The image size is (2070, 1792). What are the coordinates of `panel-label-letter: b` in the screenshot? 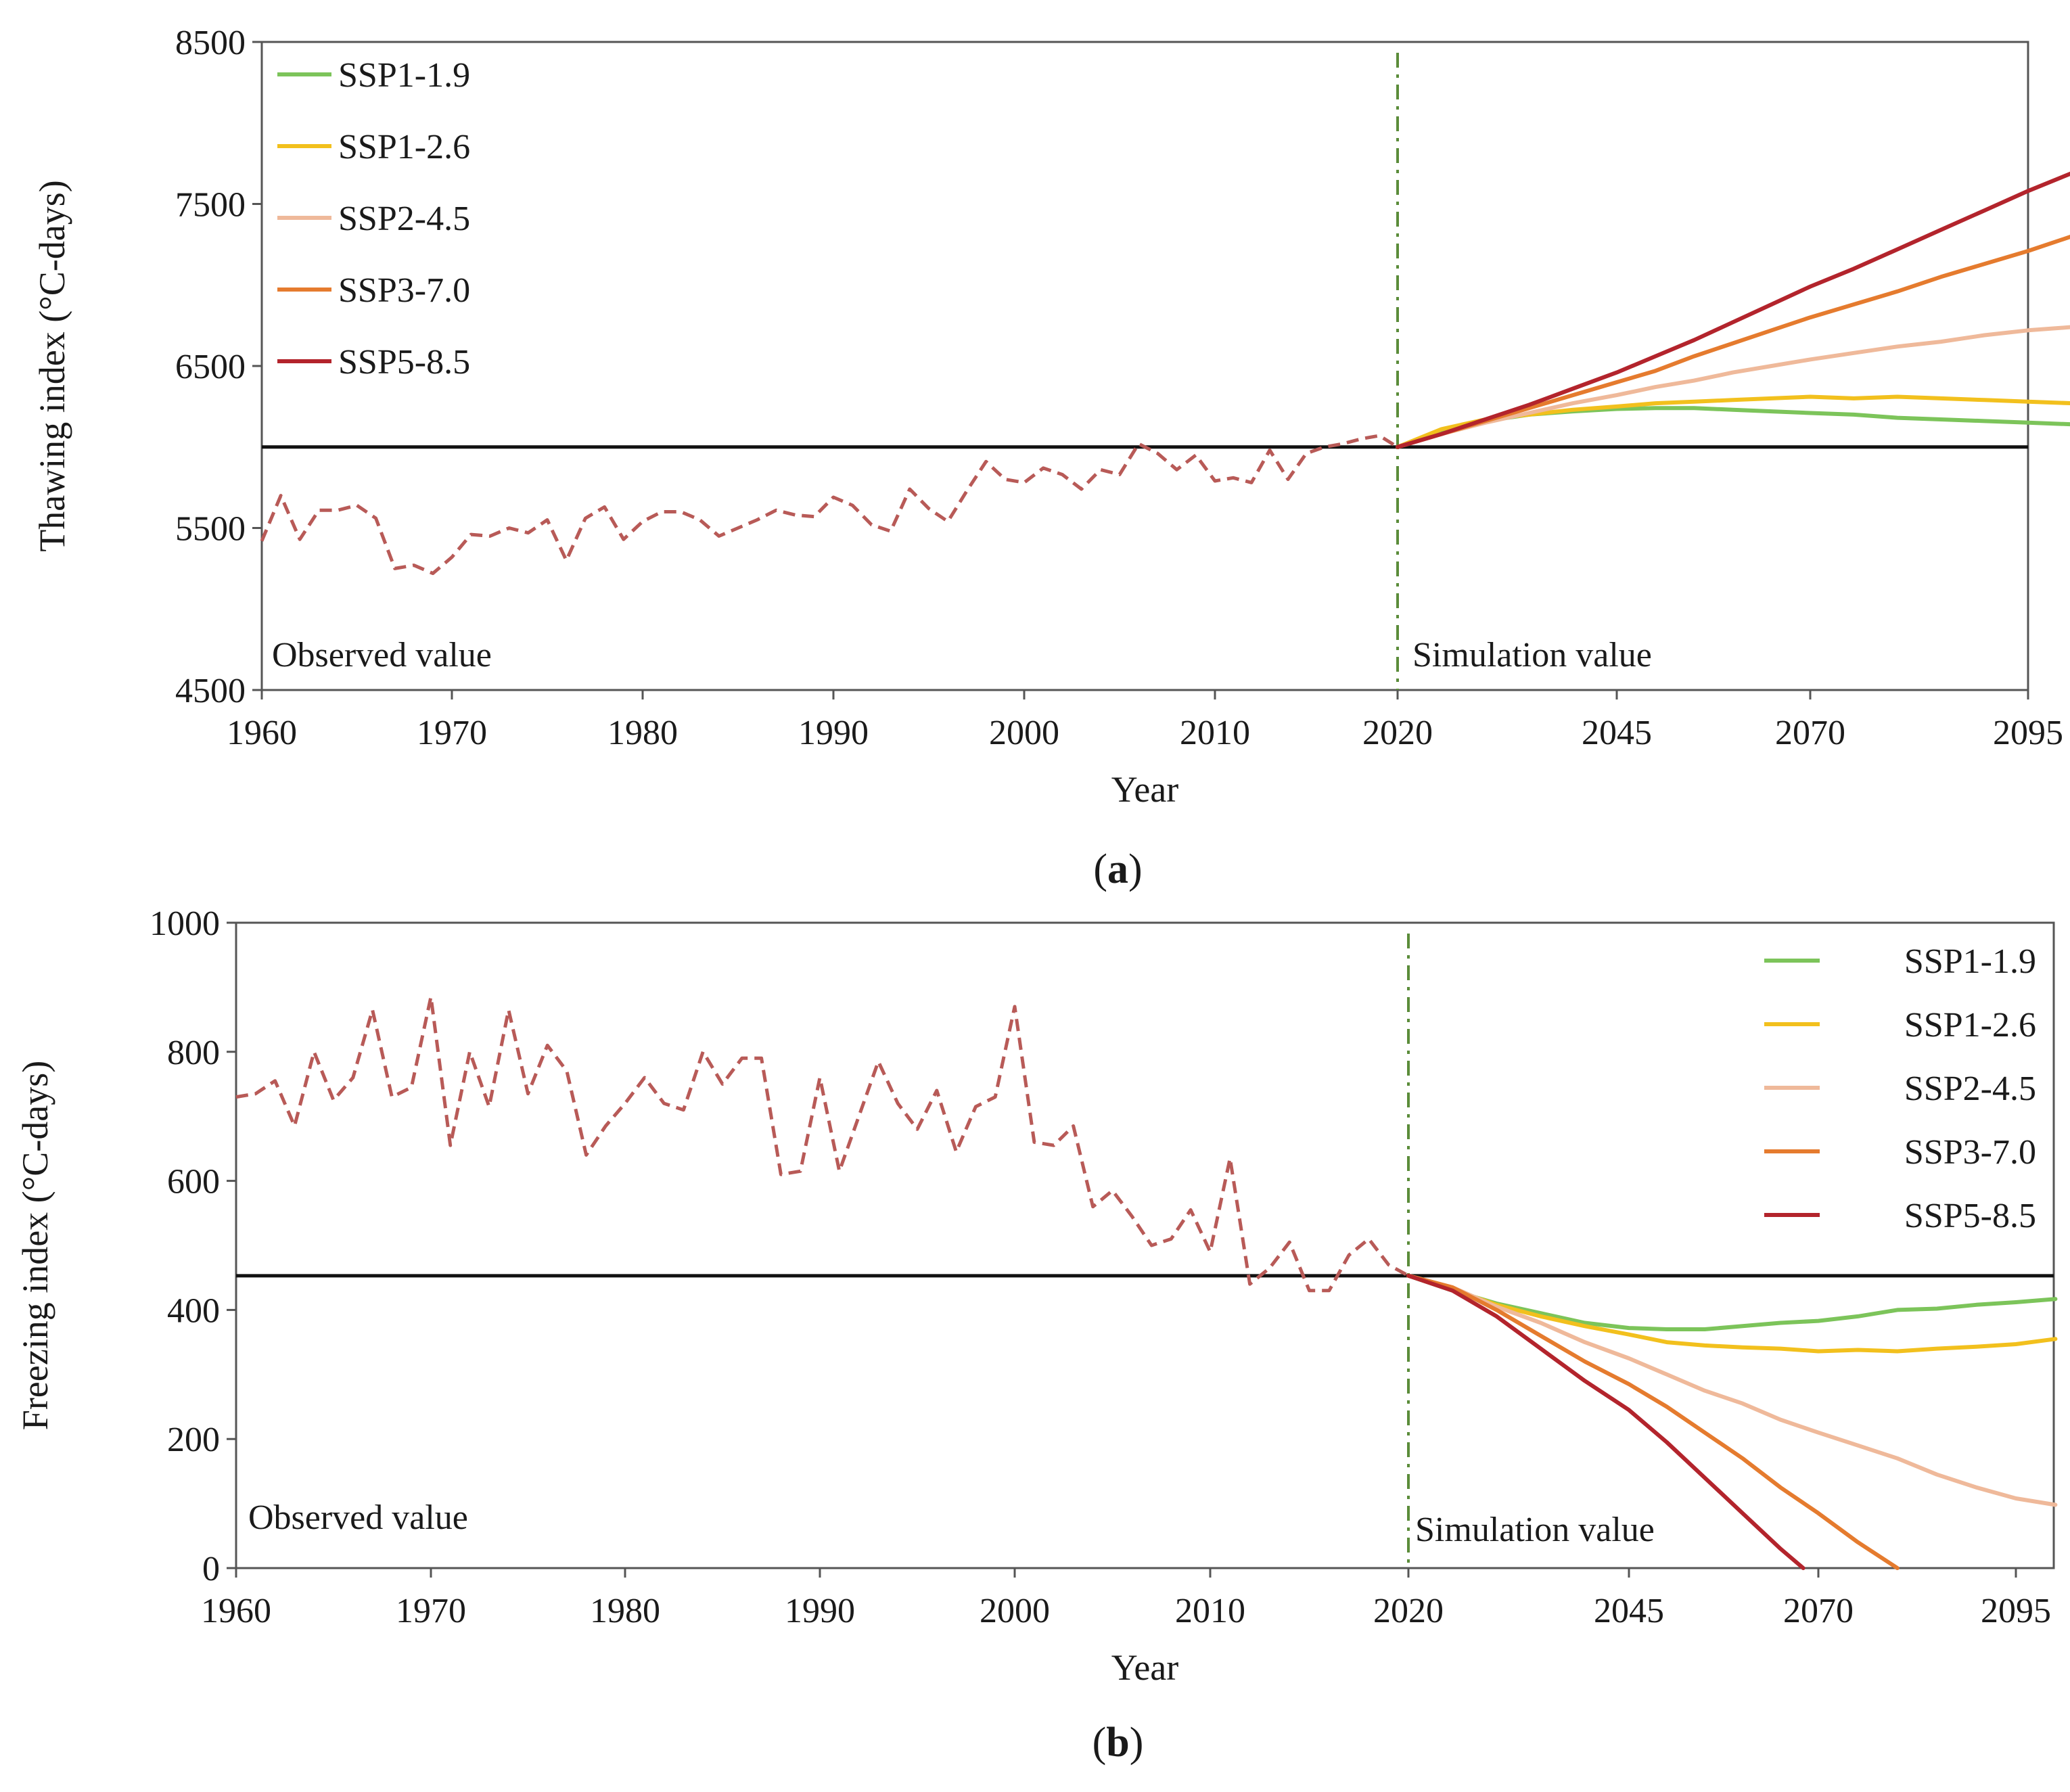 It's located at (1117, 1743).